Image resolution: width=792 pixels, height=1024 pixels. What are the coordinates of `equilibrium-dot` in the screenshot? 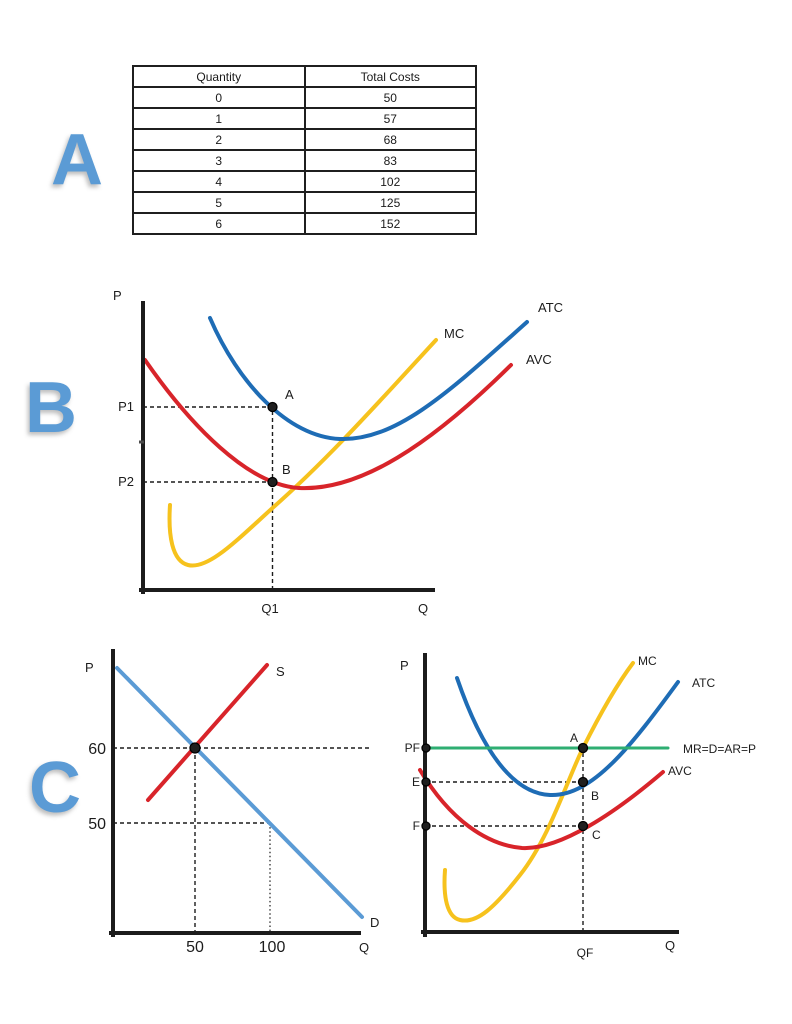 It's located at (195, 748).